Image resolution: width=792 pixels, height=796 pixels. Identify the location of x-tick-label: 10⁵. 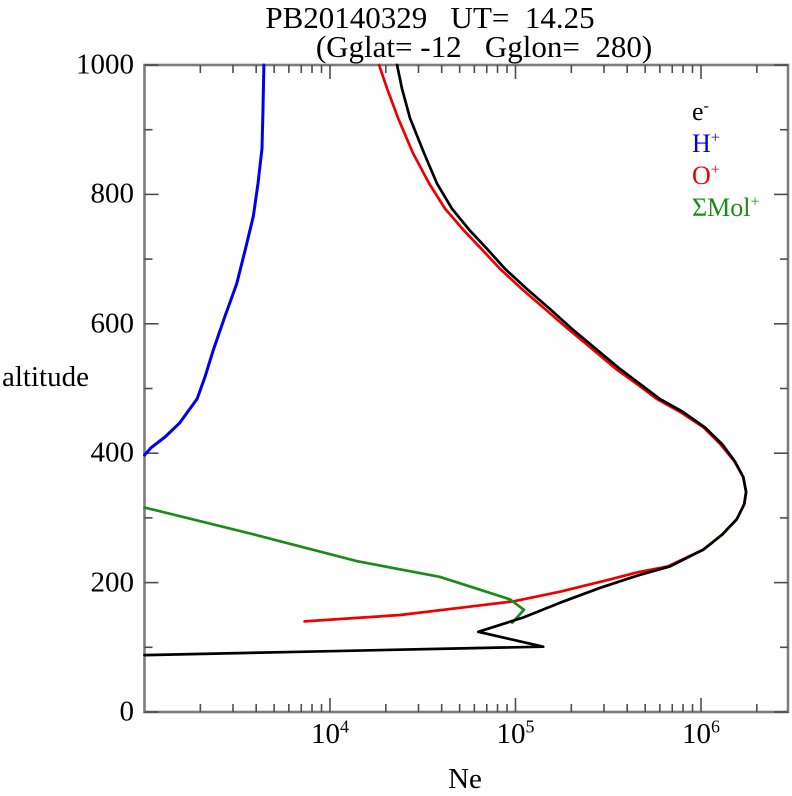
(515, 733).